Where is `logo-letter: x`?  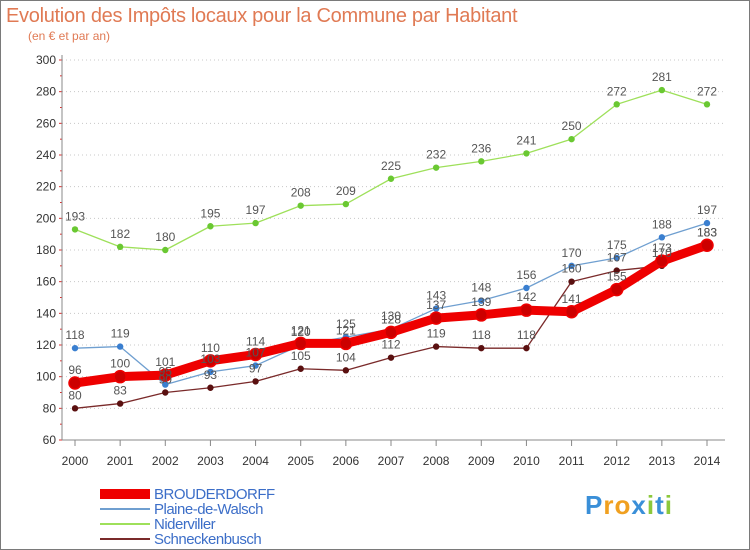
logo-letter: x is located at coordinates (639, 505).